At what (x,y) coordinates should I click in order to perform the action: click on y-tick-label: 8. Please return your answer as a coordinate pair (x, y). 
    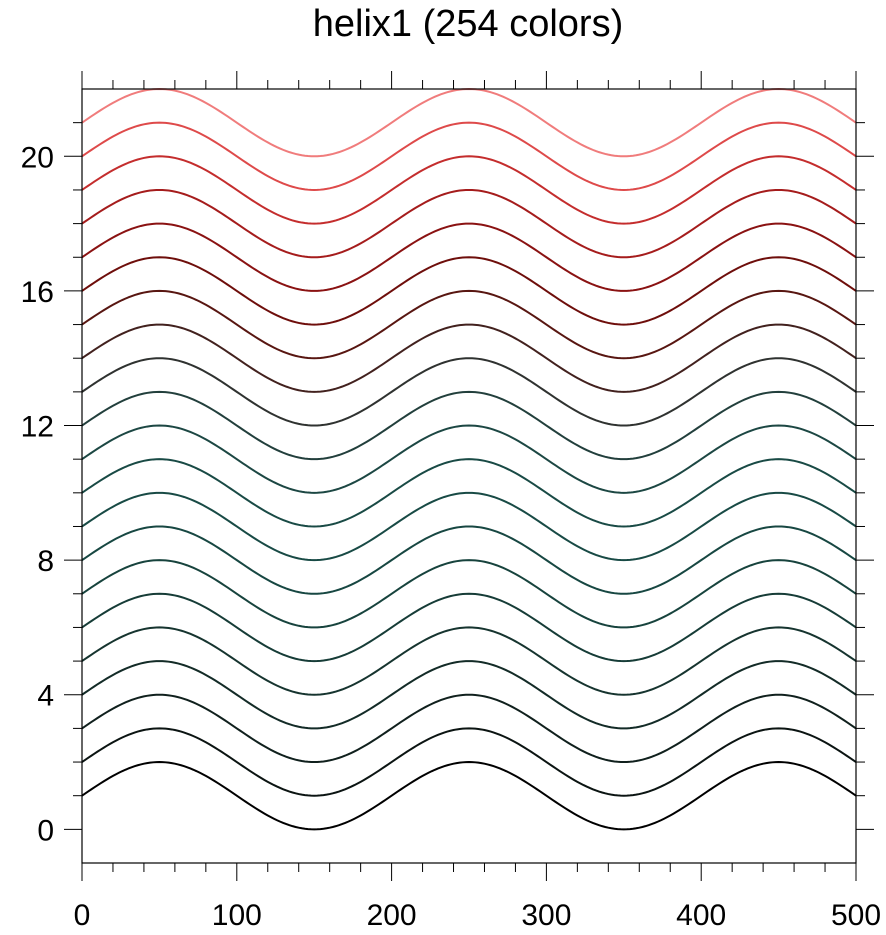
    Looking at the image, I should click on (45, 561).